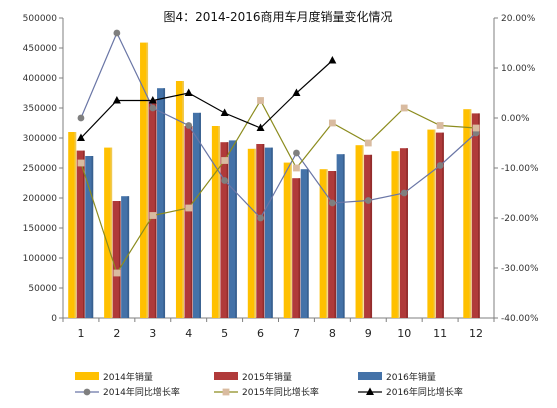  Describe the element at coordinates (152, 333) in the screenshot. I see `x-tick-label: 3` at that location.